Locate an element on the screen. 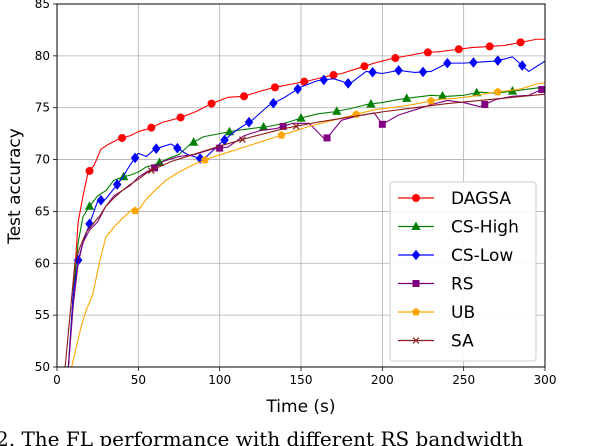 The width and height of the screenshot is (592, 446). legend-label-rs: RS is located at coordinates (462, 285).